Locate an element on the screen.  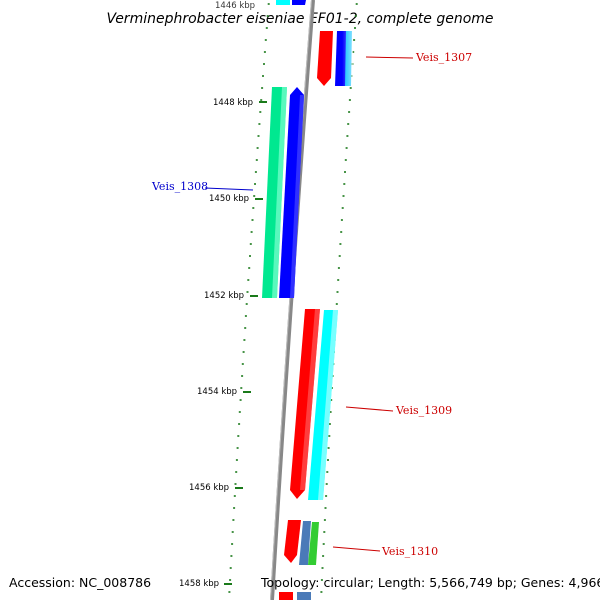
gene-label-veis-1308: Veis_1308 is located at coordinates (202, 186).